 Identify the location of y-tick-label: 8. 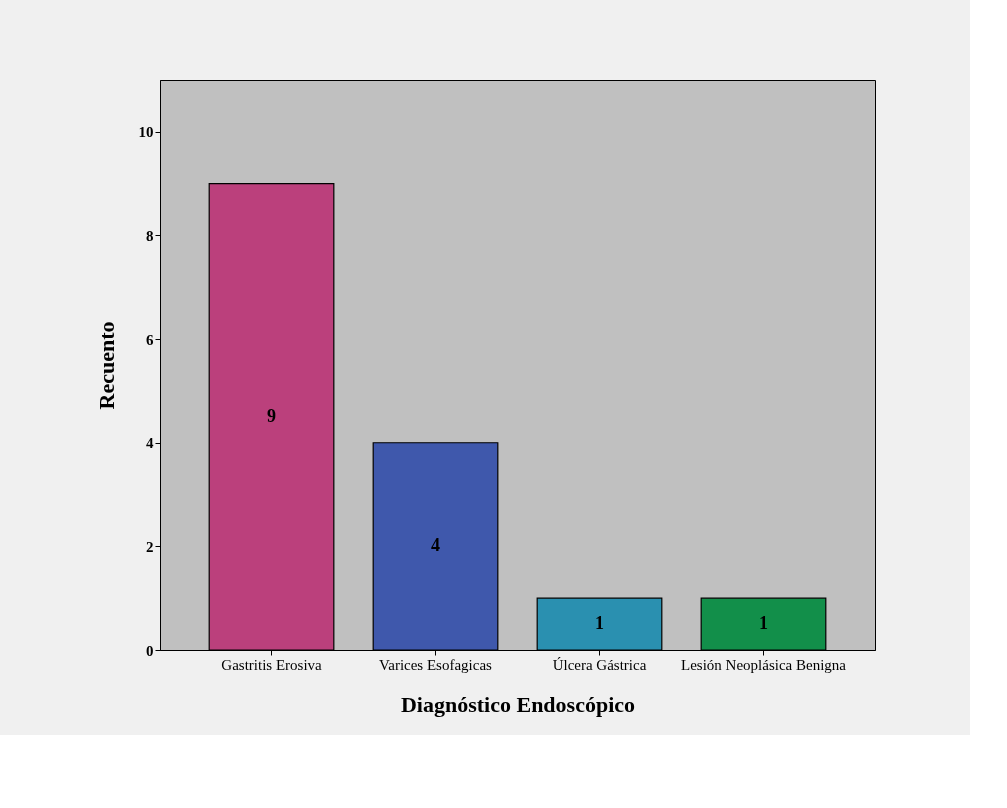
(150, 235).